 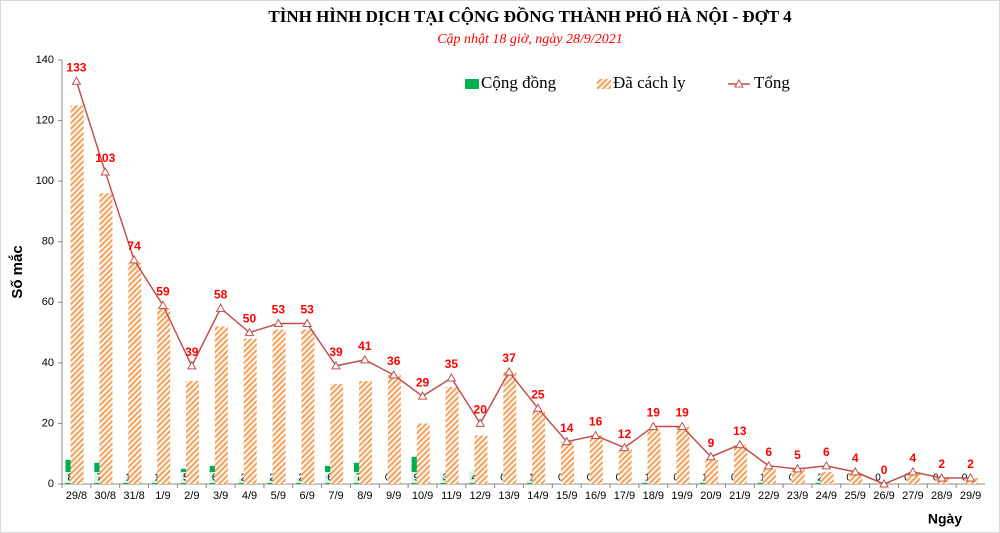 I want to click on legend-label: Tổng, so click(x=772, y=82).